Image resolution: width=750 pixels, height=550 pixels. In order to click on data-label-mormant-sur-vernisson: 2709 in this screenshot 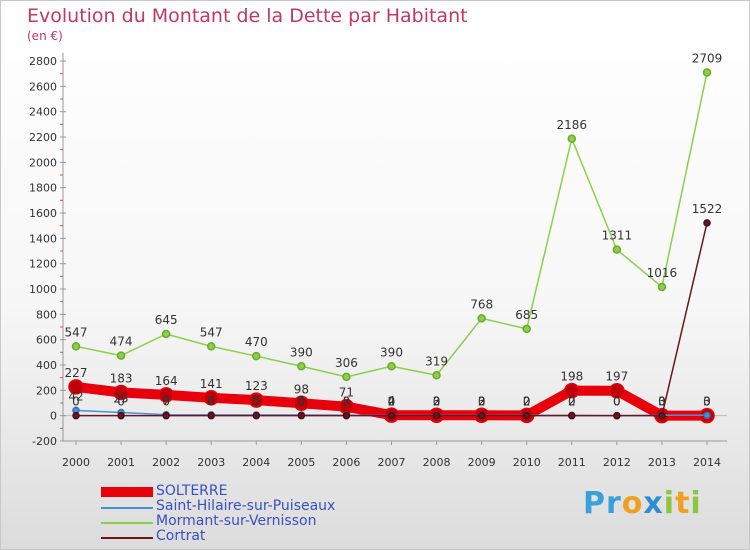, I will do `click(707, 59)`.